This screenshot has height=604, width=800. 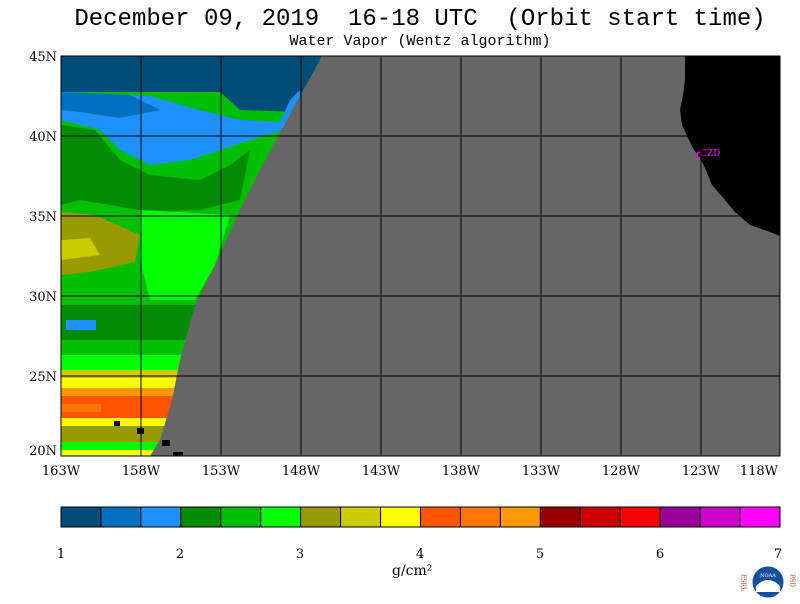 I want to click on lat-label: 30N, so click(x=43, y=297).